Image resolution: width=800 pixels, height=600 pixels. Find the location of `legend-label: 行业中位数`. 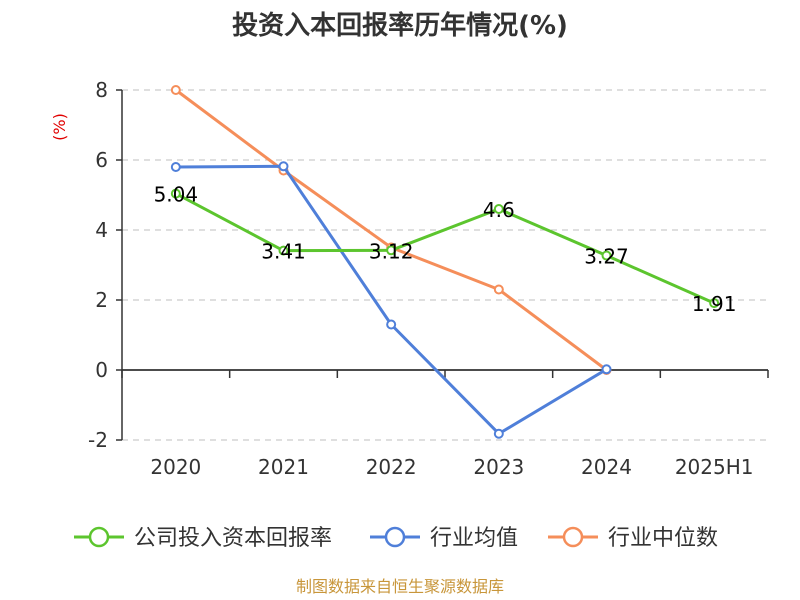

legend-label: 行业中位数 is located at coordinates (663, 538).